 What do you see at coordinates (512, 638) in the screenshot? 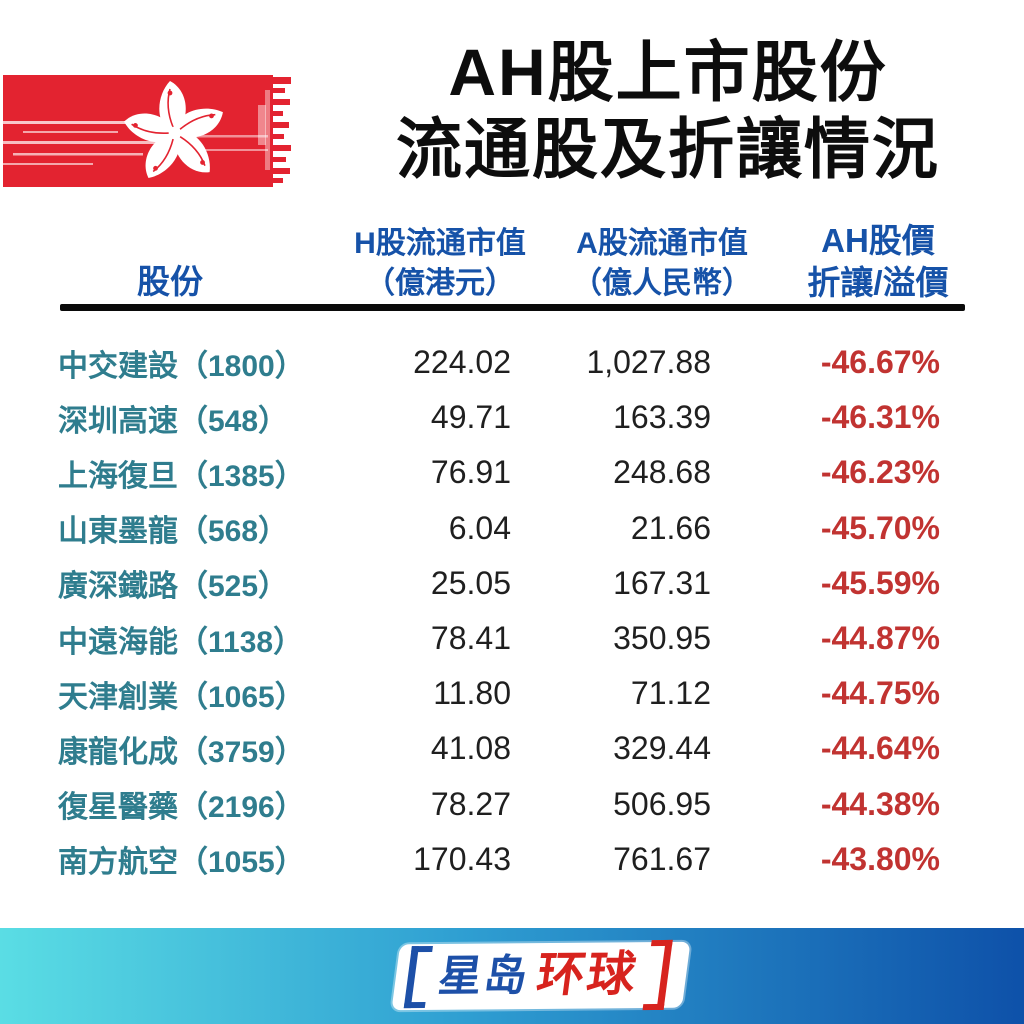
I see `table-row: 中遠海能（1138） 78.41 350.95 -44.87%` at bounding box center [512, 638].